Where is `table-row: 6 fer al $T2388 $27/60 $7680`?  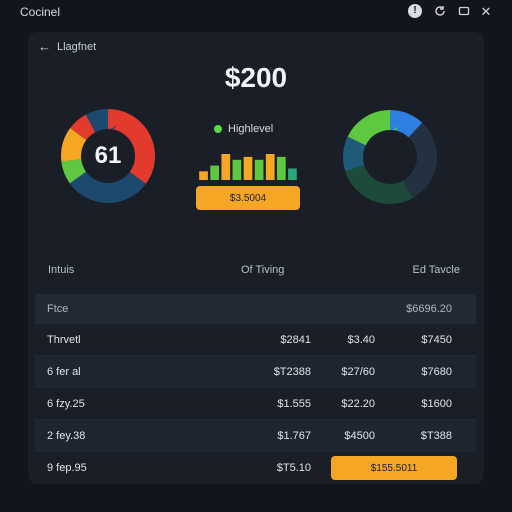 table-row: 6 fer al $T2388 $27/60 $7680 is located at coordinates (255, 372).